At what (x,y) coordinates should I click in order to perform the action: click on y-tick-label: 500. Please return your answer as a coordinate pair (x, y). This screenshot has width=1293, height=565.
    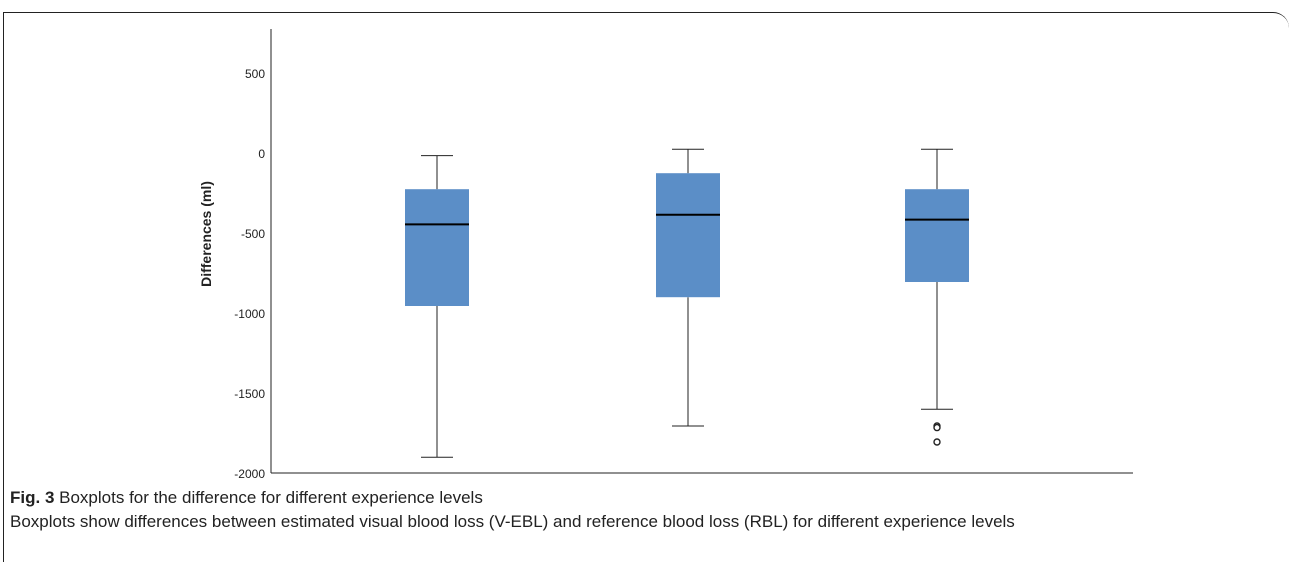
    Looking at the image, I should click on (255, 74).